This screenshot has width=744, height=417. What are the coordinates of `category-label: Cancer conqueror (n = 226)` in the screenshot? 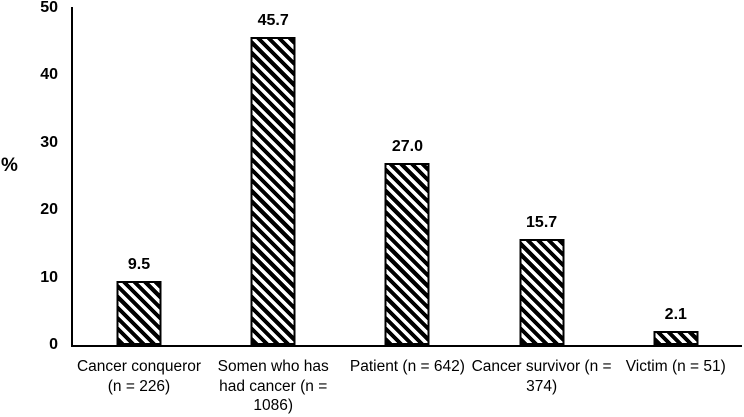 It's located at (139, 376).